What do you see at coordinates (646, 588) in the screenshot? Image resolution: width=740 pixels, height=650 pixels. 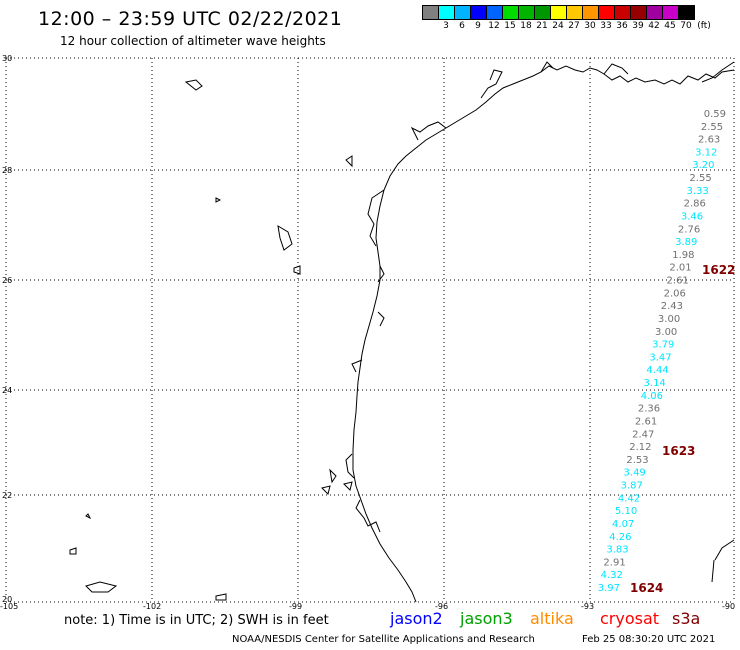 I see `pass-id-1624: 1624` at bounding box center [646, 588].